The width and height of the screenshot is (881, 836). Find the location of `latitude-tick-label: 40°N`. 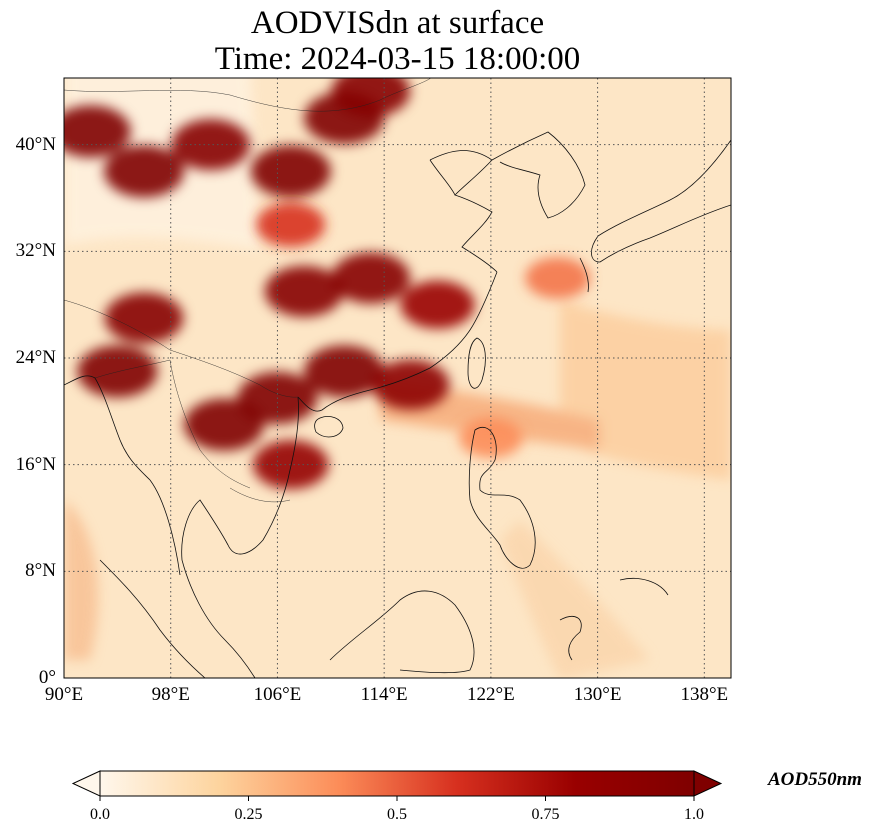

latitude-tick-label: 40°N is located at coordinates (35, 144).